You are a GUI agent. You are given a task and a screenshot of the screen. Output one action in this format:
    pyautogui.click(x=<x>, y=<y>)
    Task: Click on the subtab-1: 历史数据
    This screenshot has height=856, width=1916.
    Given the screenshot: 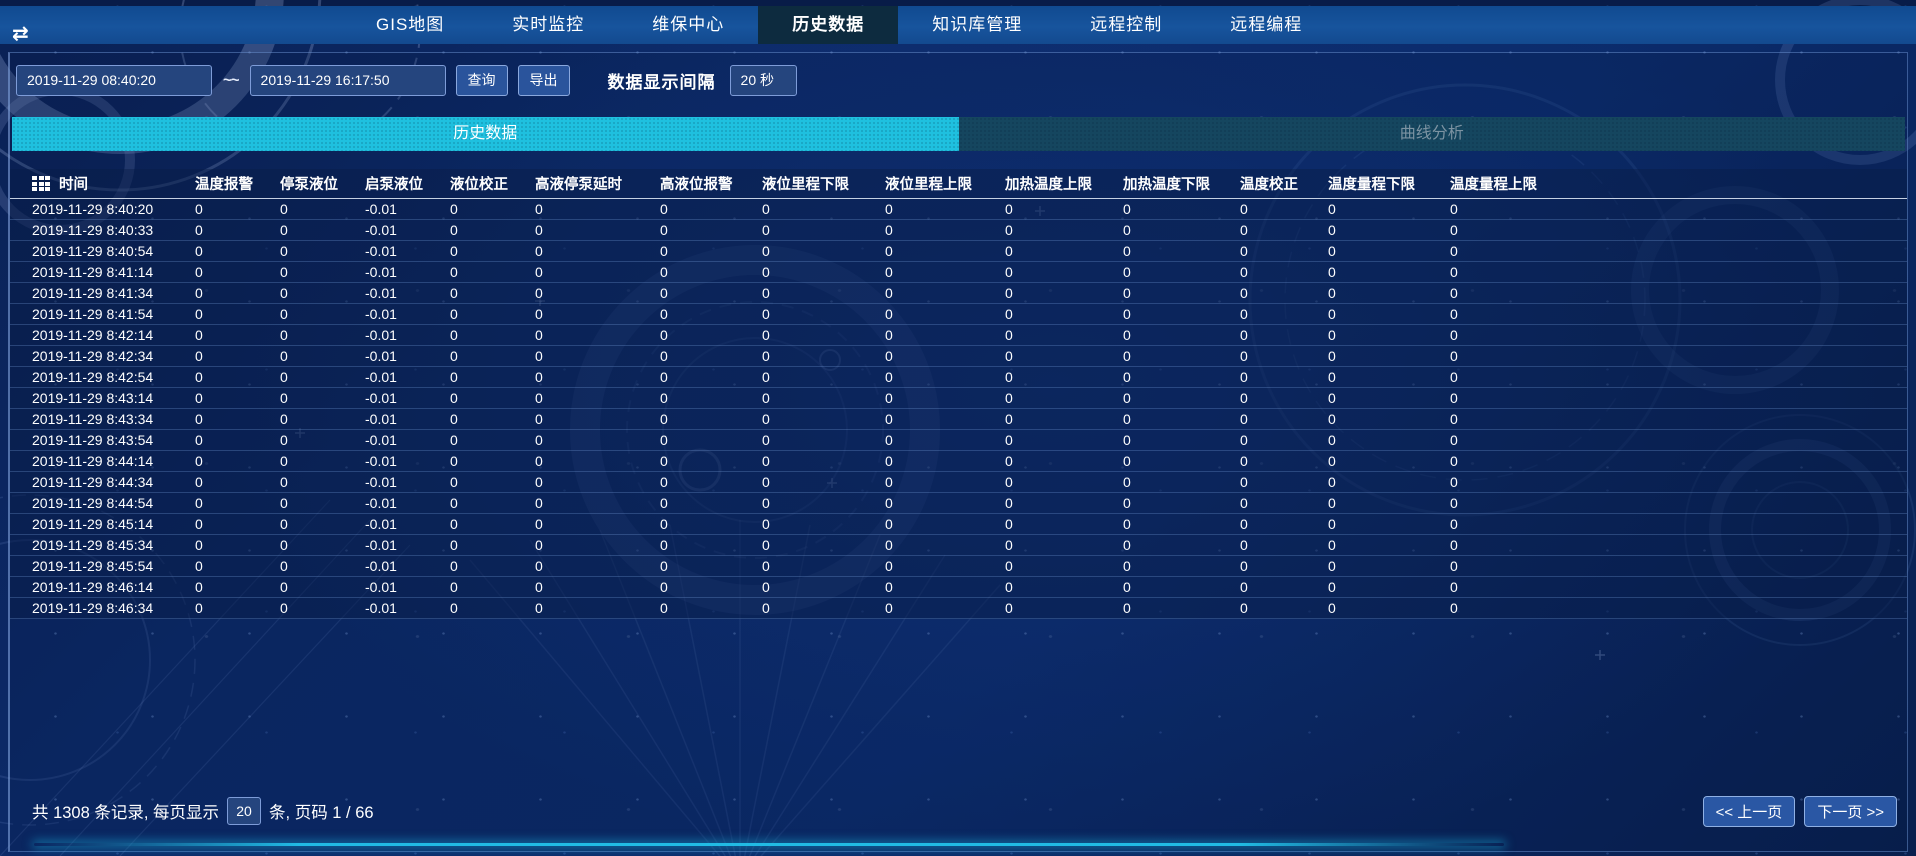 What is the action you would take?
    pyautogui.click(x=485, y=134)
    